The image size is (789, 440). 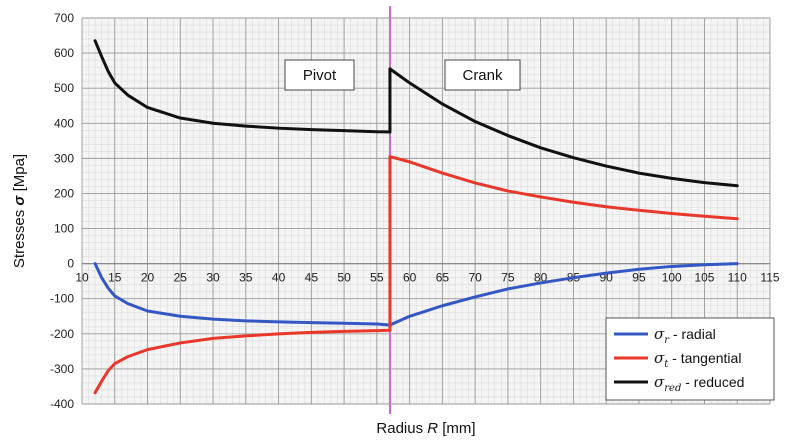 I want to click on x-tick-label: 55, so click(x=377, y=278).